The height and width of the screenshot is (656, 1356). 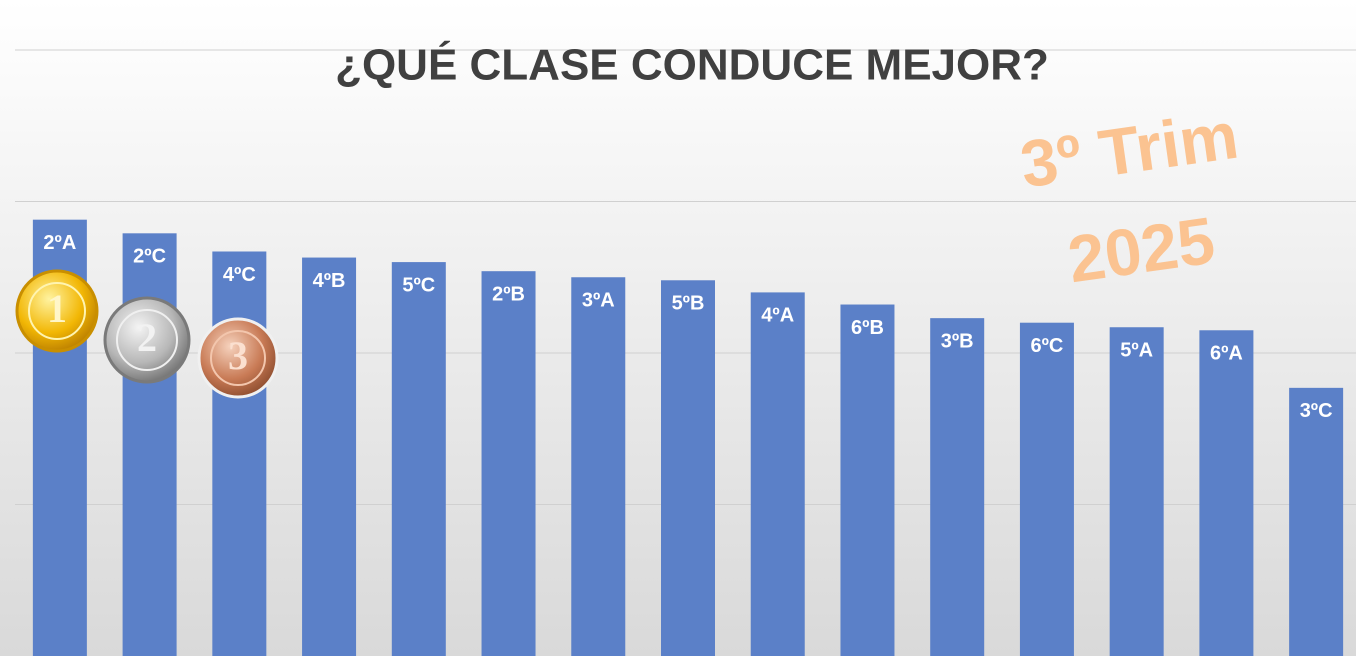 What do you see at coordinates (777, 316) in the screenshot?
I see `bar-label: 4ºA` at bounding box center [777, 316].